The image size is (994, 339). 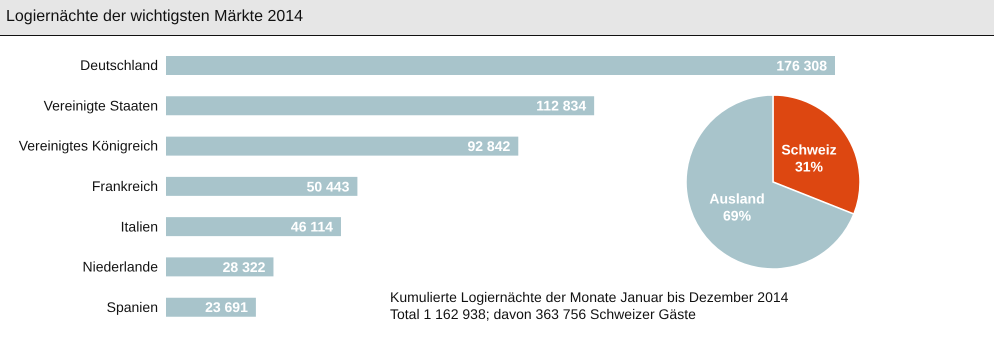 I want to click on y-tick-label: Deutschland, so click(x=119, y=65).